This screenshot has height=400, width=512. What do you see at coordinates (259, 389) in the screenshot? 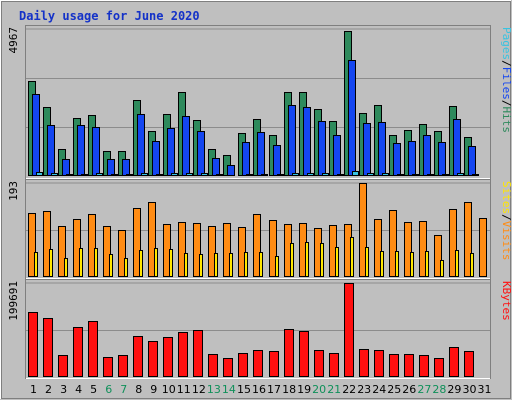
I see `x-tick-label-day-16: 16` at bounding box center [259, 389].